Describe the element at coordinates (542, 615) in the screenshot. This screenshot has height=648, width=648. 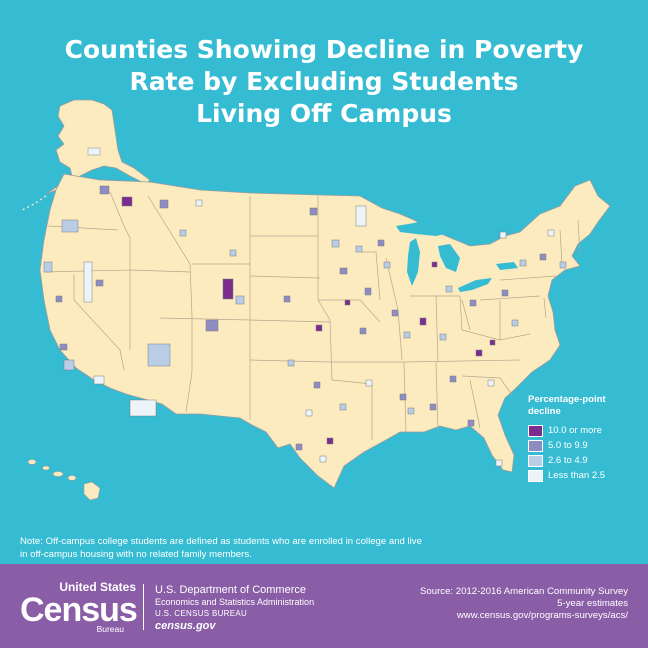
I see `source-url-link: www.census.gov/programs-surveys/acs/` at that location.